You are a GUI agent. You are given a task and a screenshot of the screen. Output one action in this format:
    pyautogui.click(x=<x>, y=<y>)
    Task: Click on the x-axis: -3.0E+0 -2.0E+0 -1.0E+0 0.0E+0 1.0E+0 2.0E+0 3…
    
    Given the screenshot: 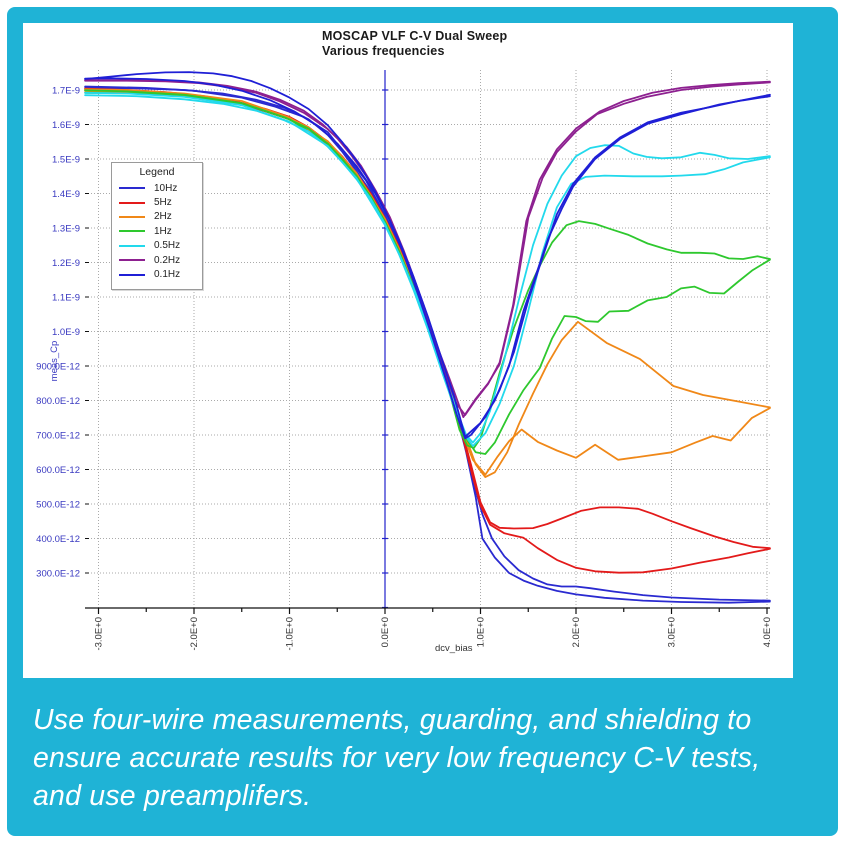 What is the action you would take?
    pyautogui.click(x=429, y=630)
    